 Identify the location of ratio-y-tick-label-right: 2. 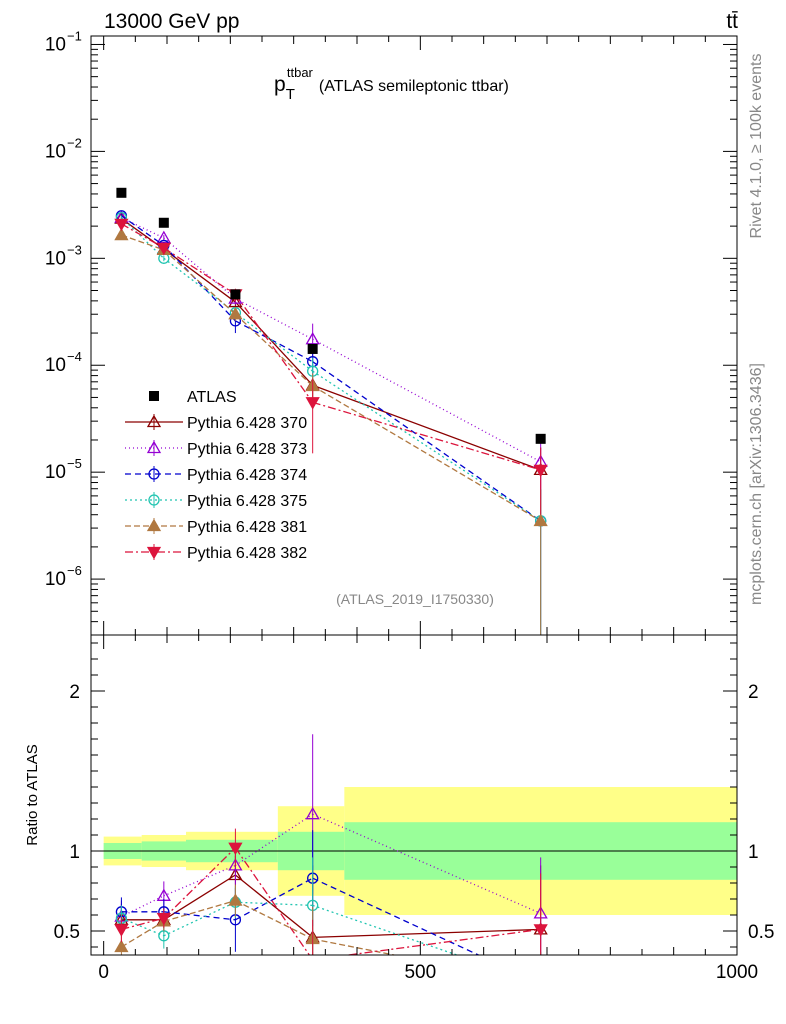
(753, 692).